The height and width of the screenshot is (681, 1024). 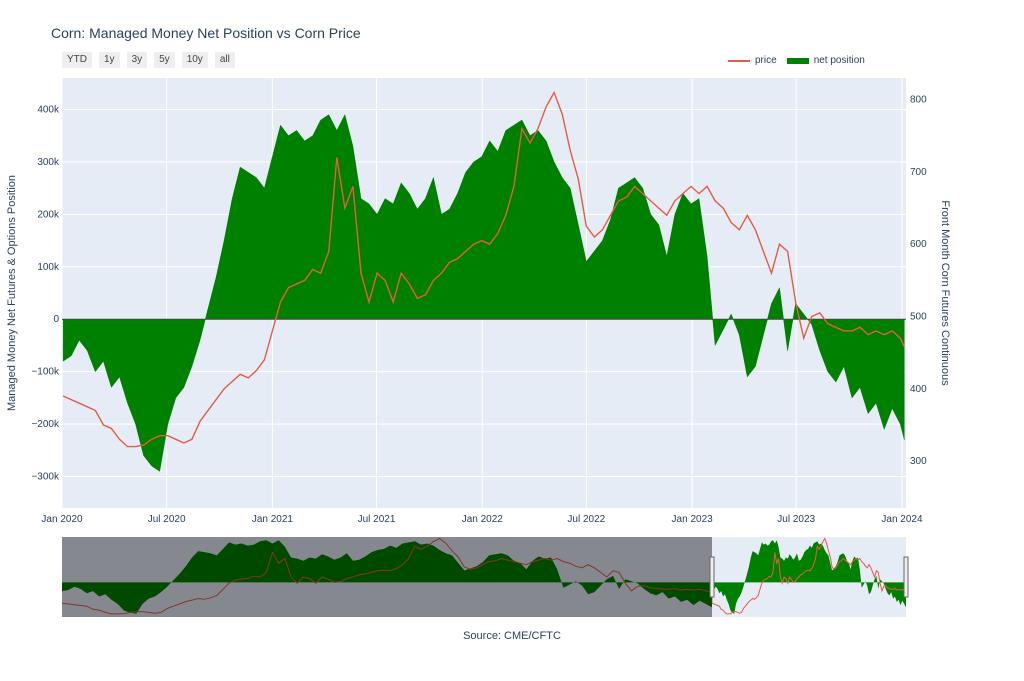 What do you see at coordinates (45, 477) in the screenshot?
I see `y-tick-label: −300k` at bounding box center [45, 477].